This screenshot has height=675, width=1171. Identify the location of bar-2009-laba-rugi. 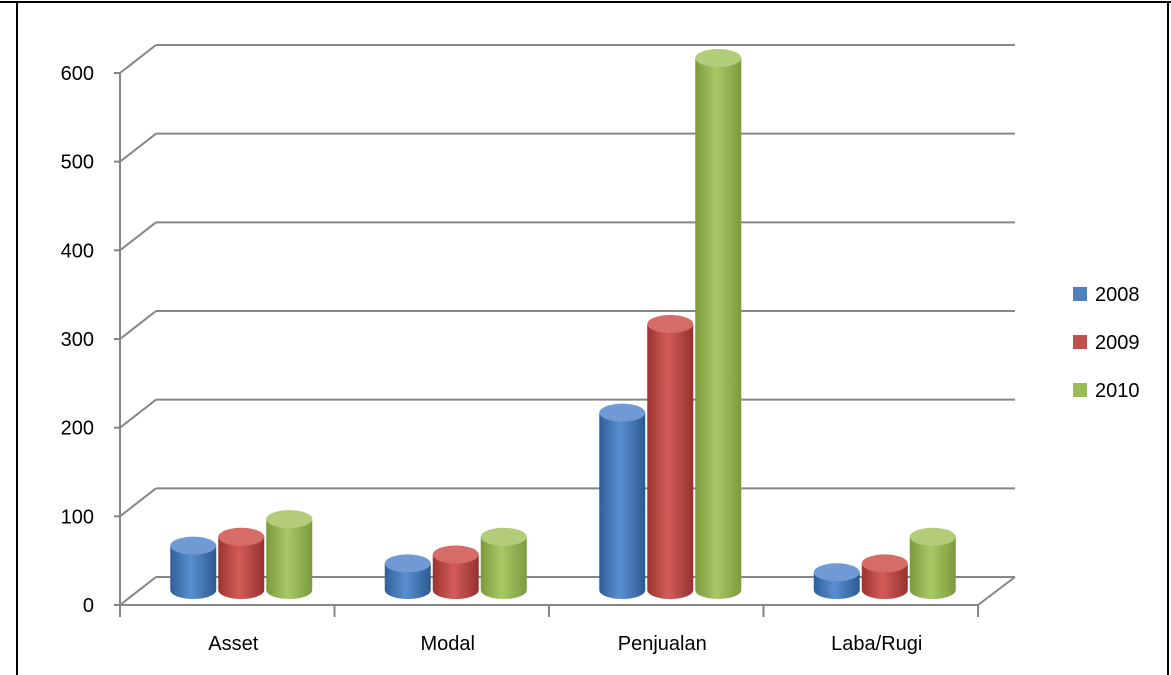
(884, 576).